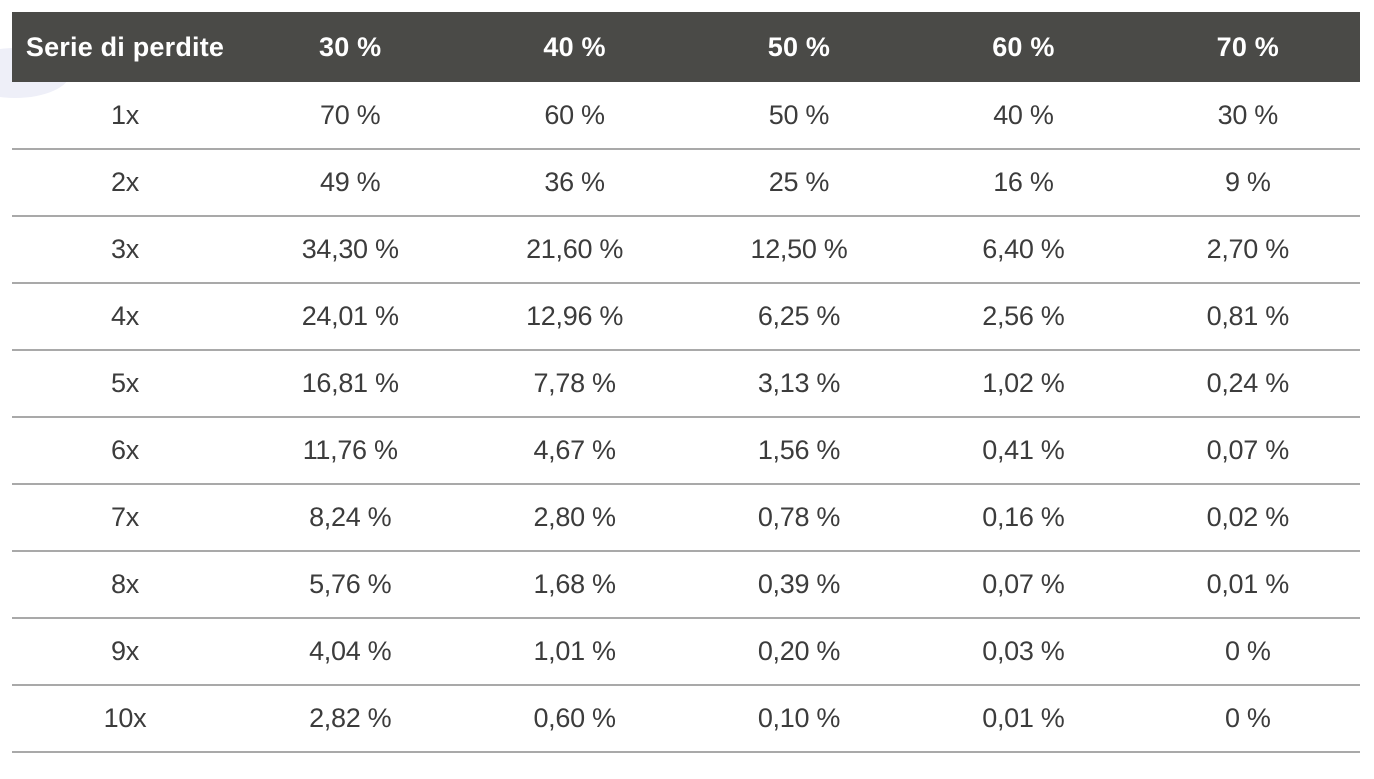 This screenshot has width=1374, height=779. I want to click on table-cell-30: 34,30 %, so click(350, 250).